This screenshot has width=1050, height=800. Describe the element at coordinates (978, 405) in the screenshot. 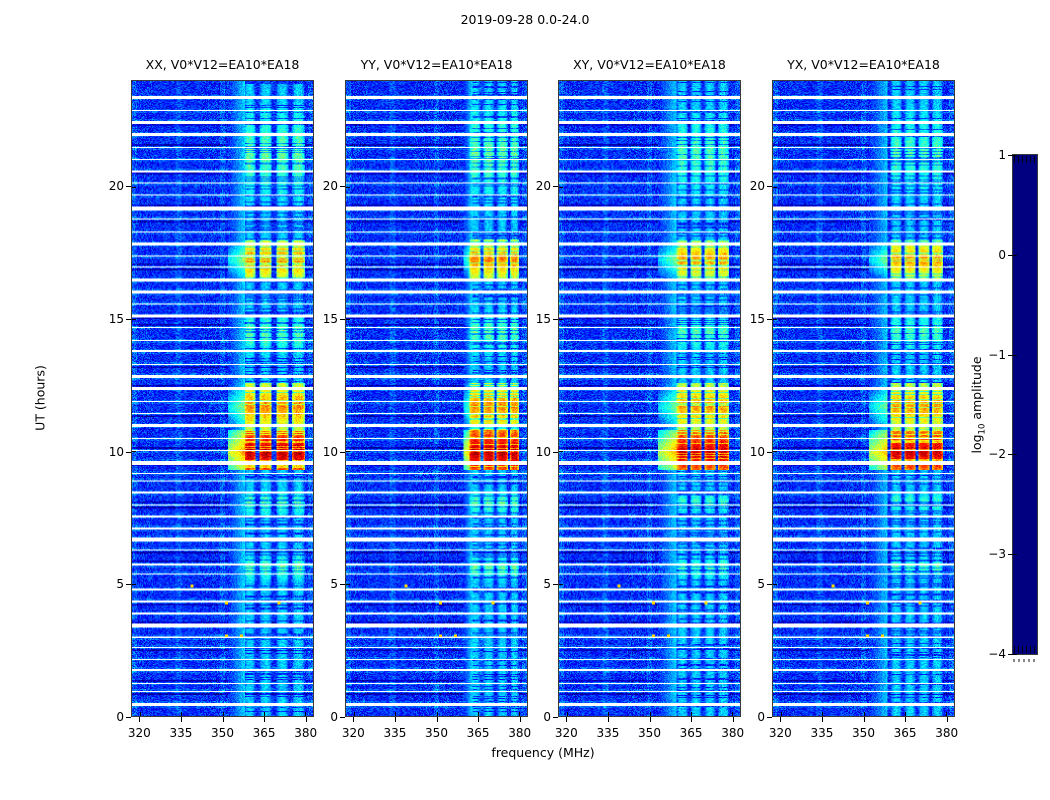

I see `colorbar-label: log10 amplitude` at that location.